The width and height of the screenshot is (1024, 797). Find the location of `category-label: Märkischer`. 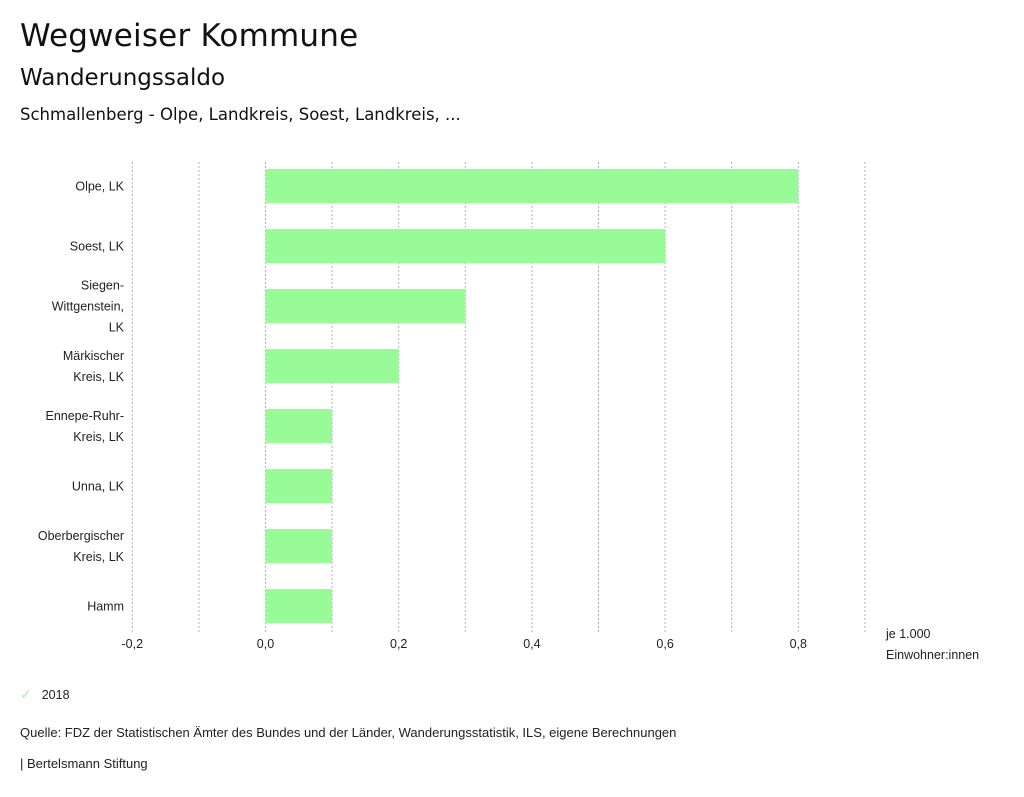

category-label: Märkischer is located at coordinates (93, 356).